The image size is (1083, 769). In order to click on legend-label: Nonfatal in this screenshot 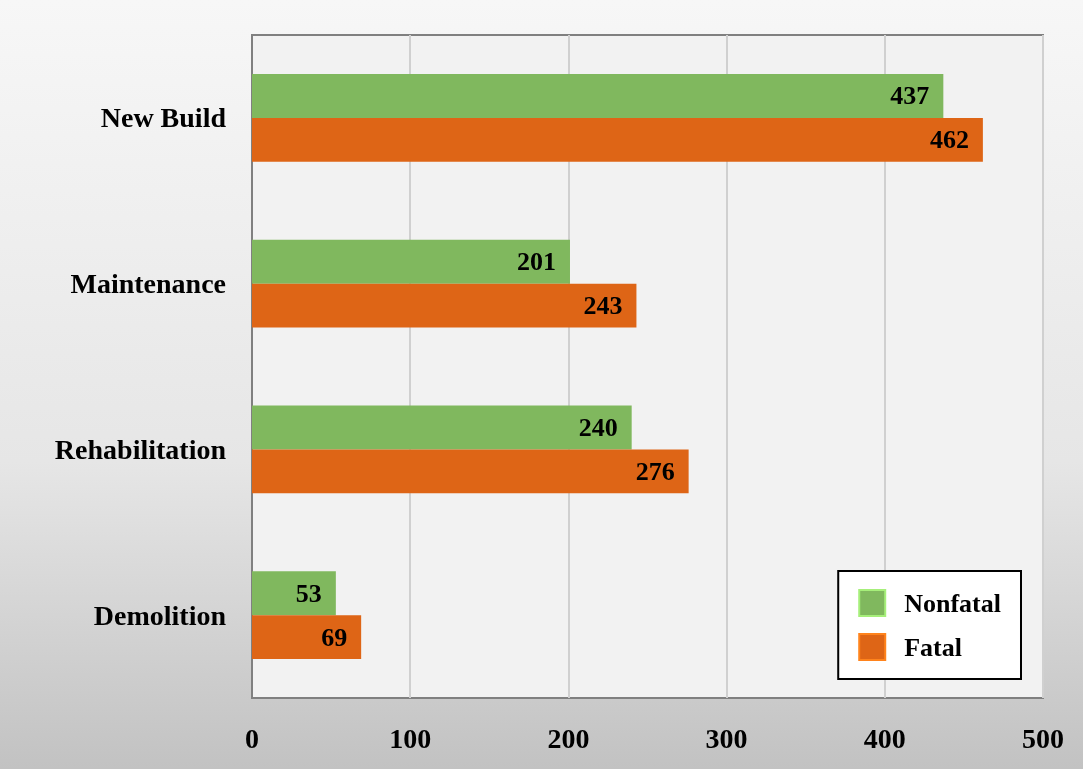, I will do `click(952, 603)`.